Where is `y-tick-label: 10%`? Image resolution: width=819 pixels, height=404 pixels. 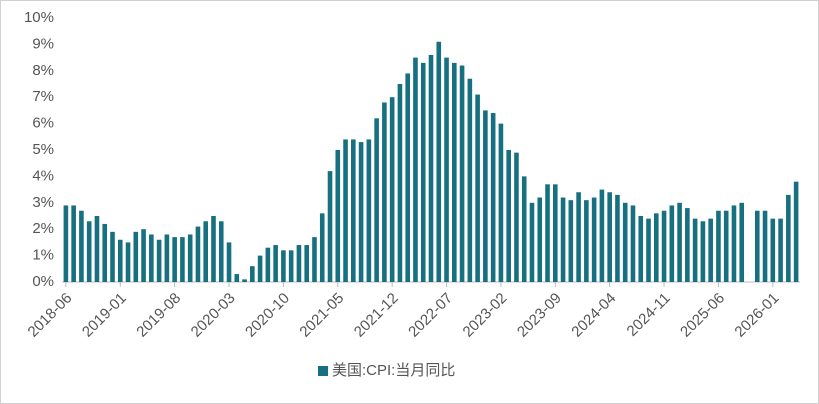 y-tick-label: 10% is located at coordinates (39, 17).